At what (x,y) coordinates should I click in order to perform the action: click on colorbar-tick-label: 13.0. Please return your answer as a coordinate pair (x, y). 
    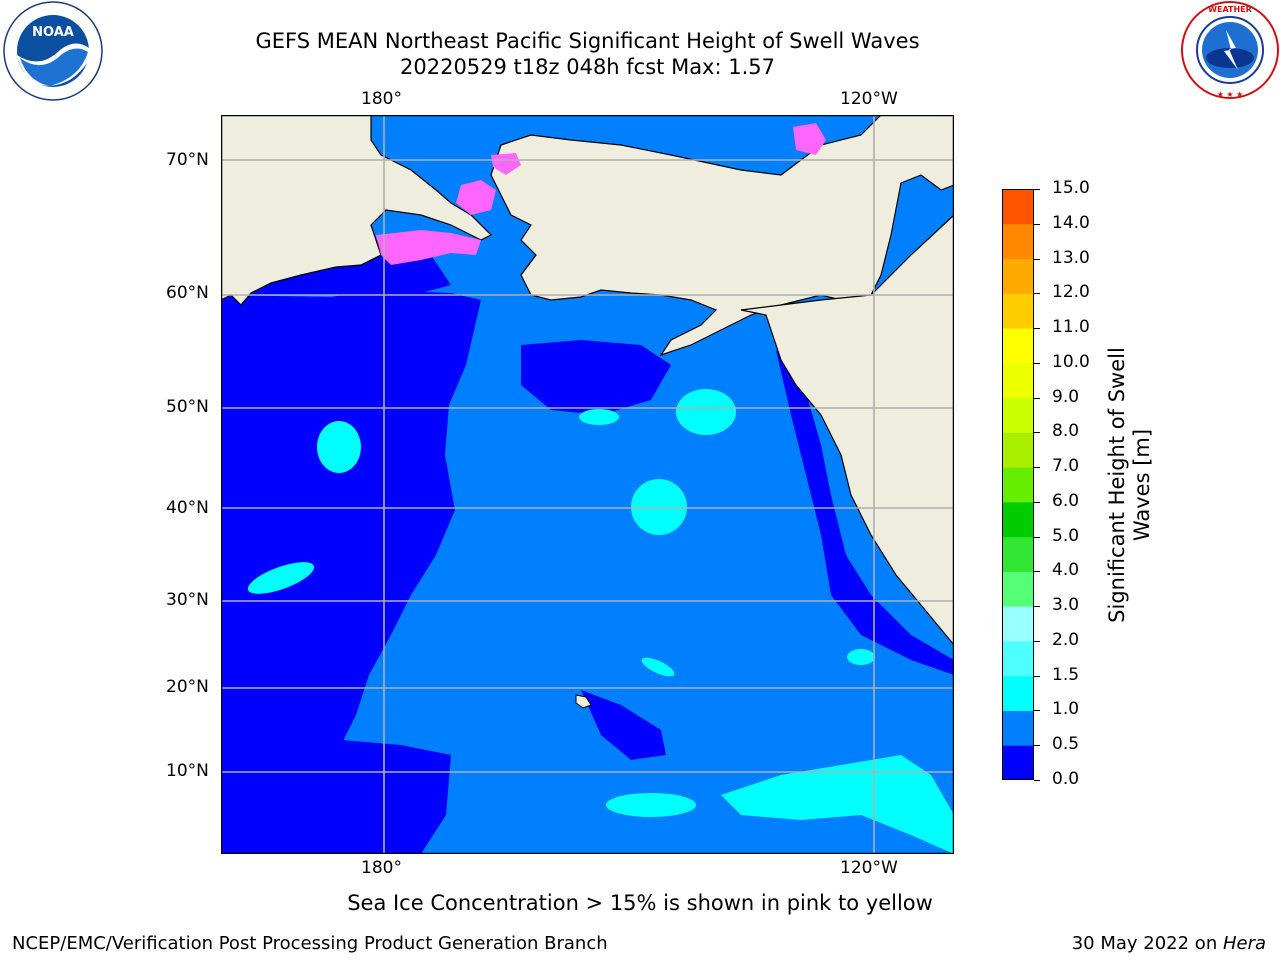
    Looking at the image, I should click on (1071, 257).